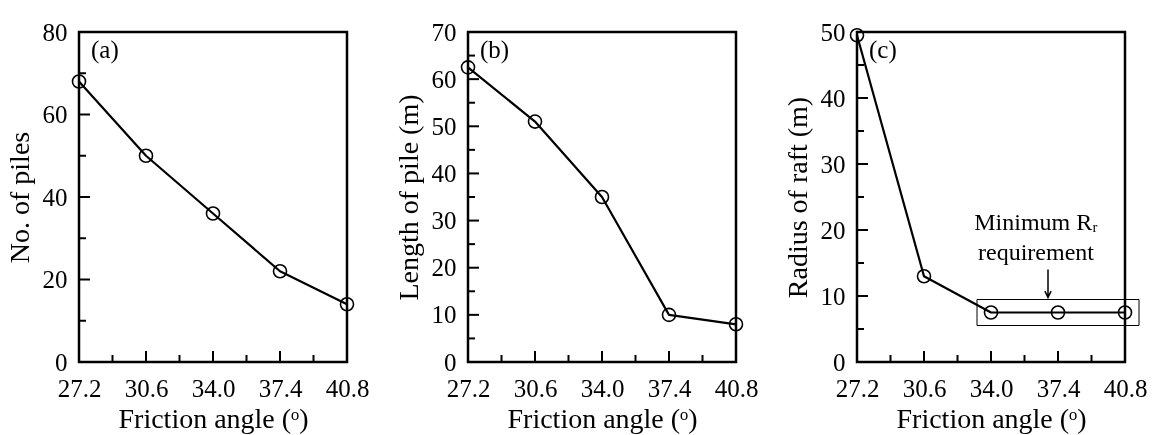 This screenshot has width=1166, height=435. I want to click on y-axis-title: Radius of raft (m), so click(797, 197).